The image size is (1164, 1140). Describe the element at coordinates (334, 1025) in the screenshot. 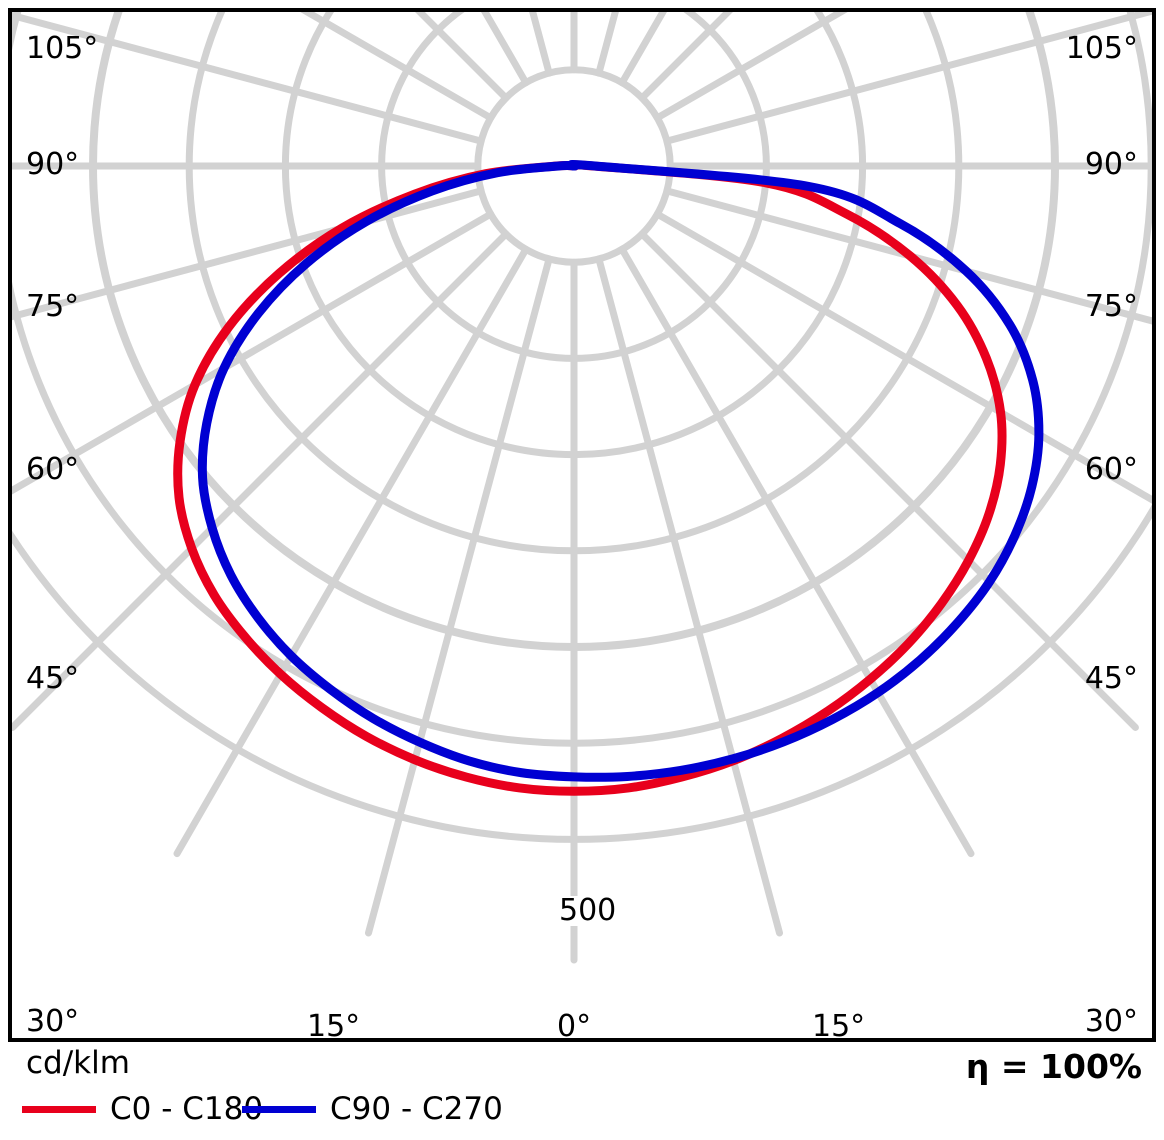

I see `angle-label-bottom-left-15: 15°` at that location.